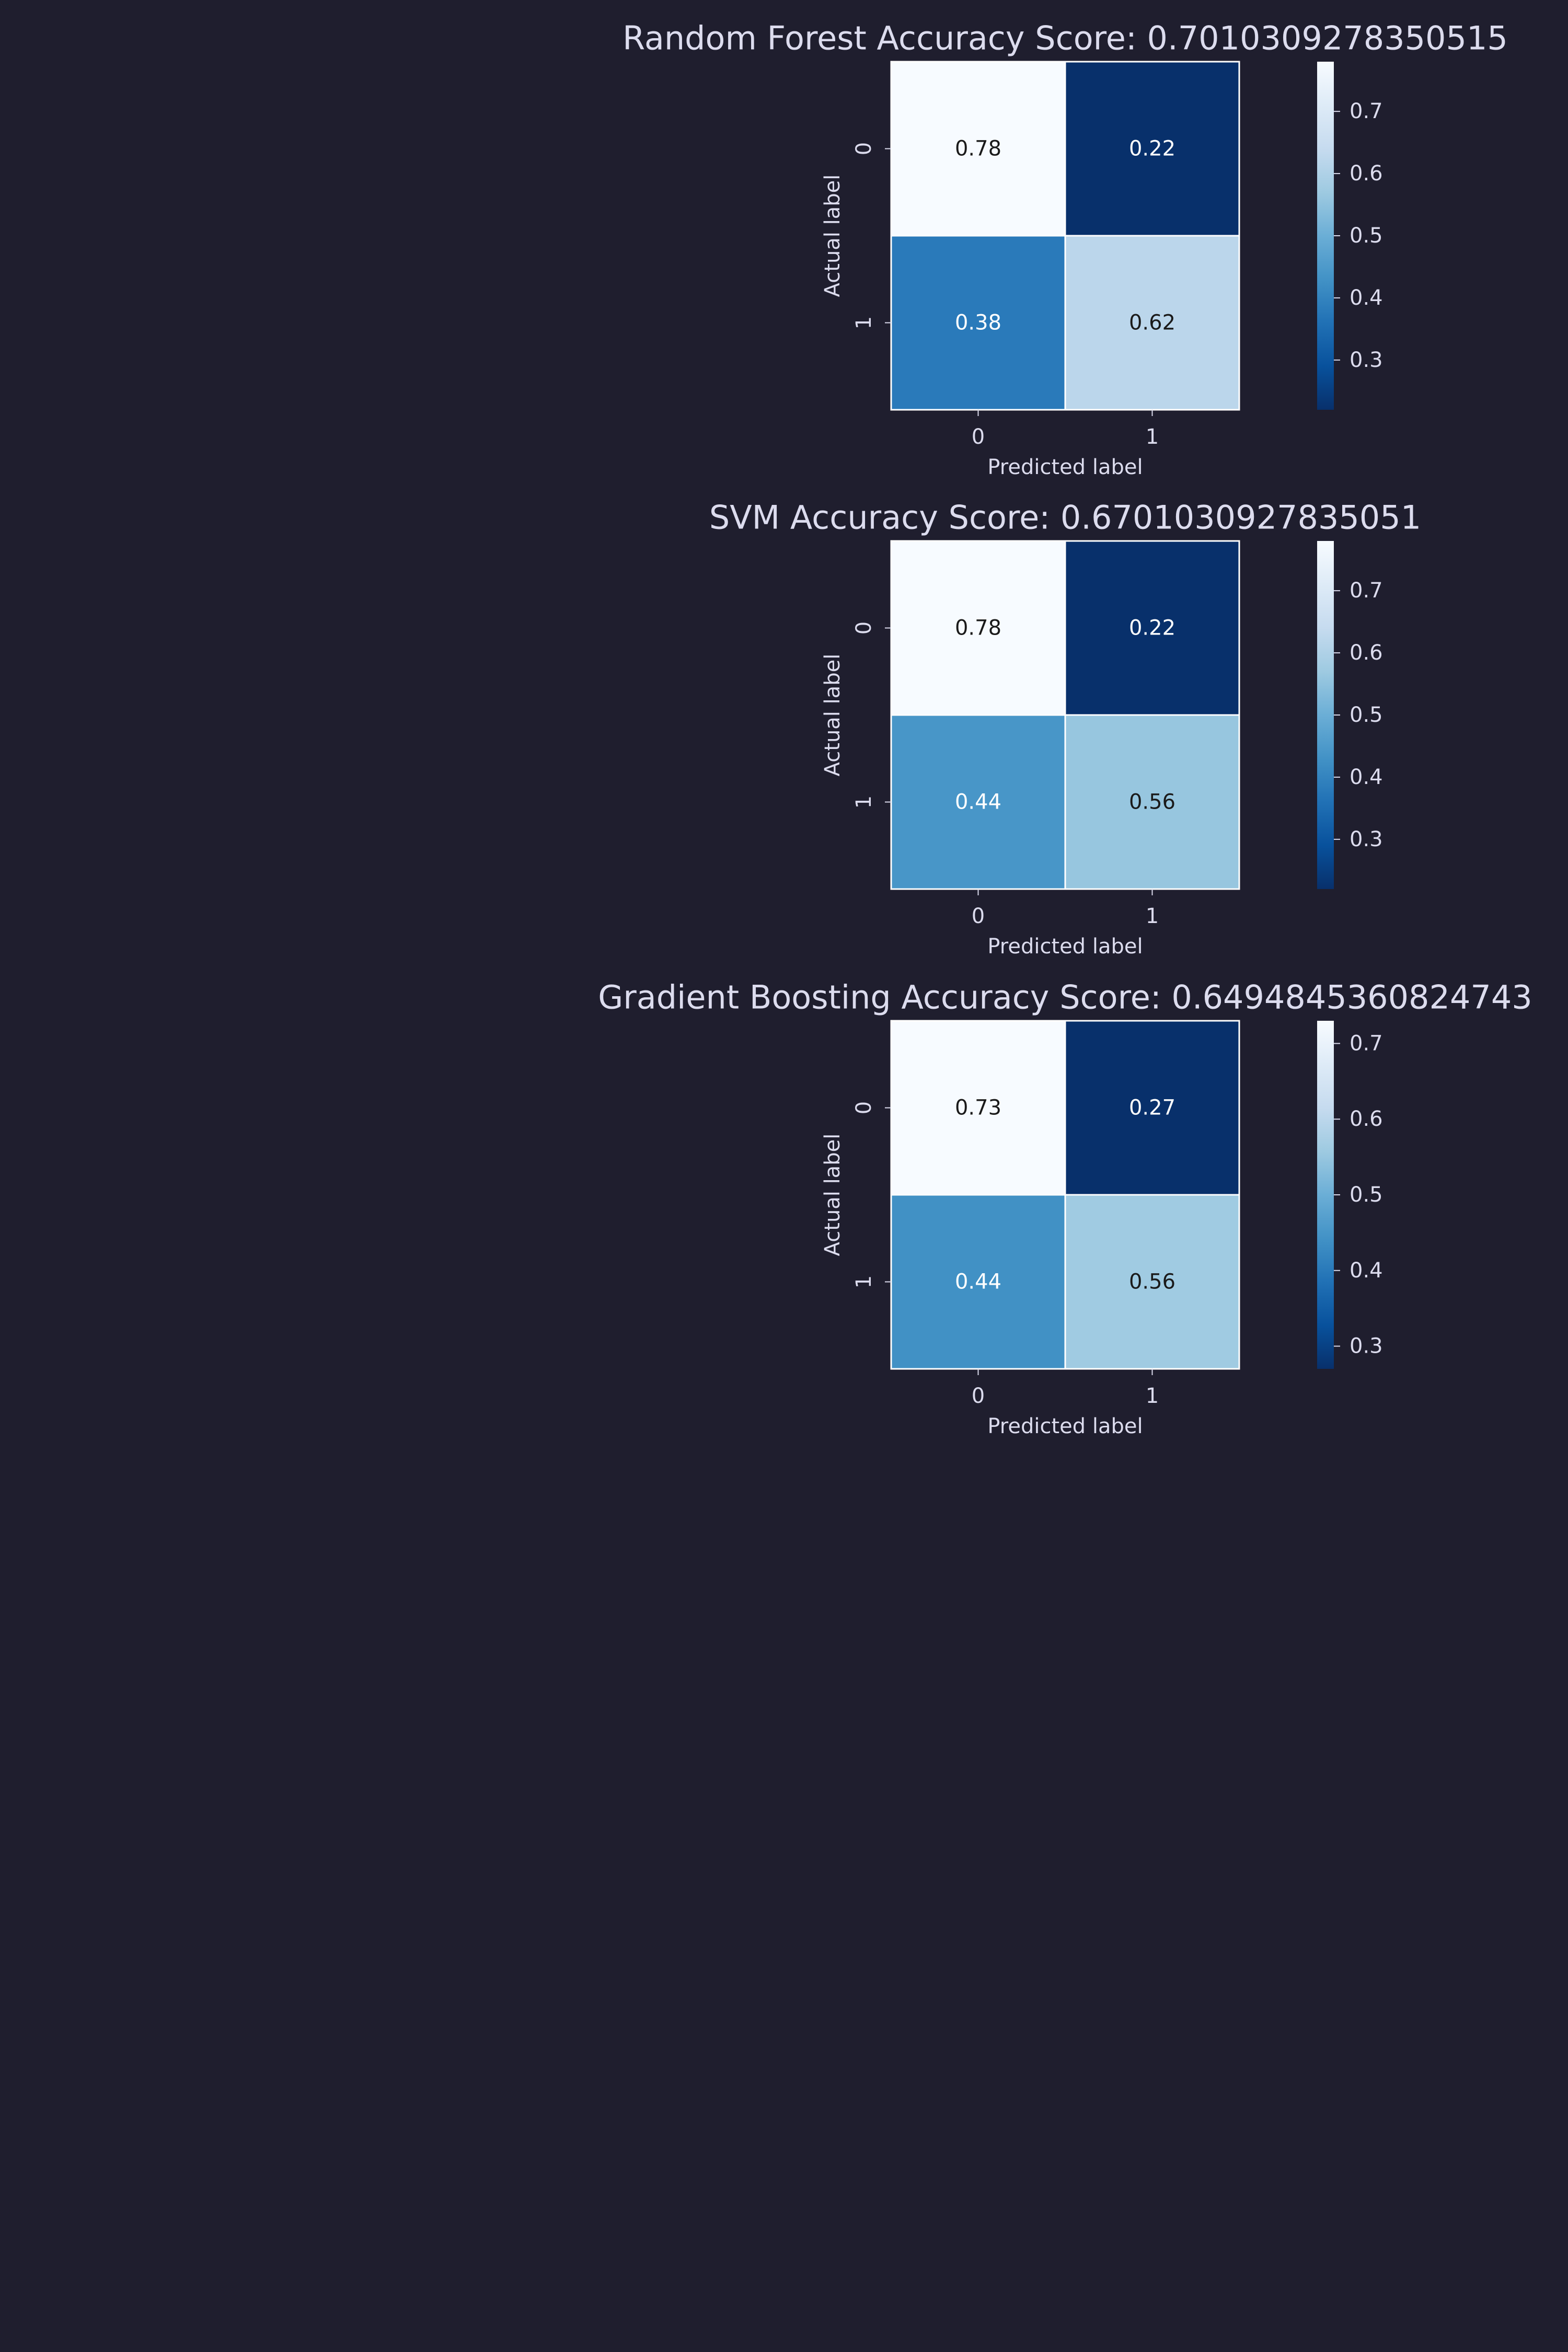 Image resolution: width=1568 pixels, height=2352 pixels. I want to click on cell-value-label: 0.27, so click(1152, 1108).